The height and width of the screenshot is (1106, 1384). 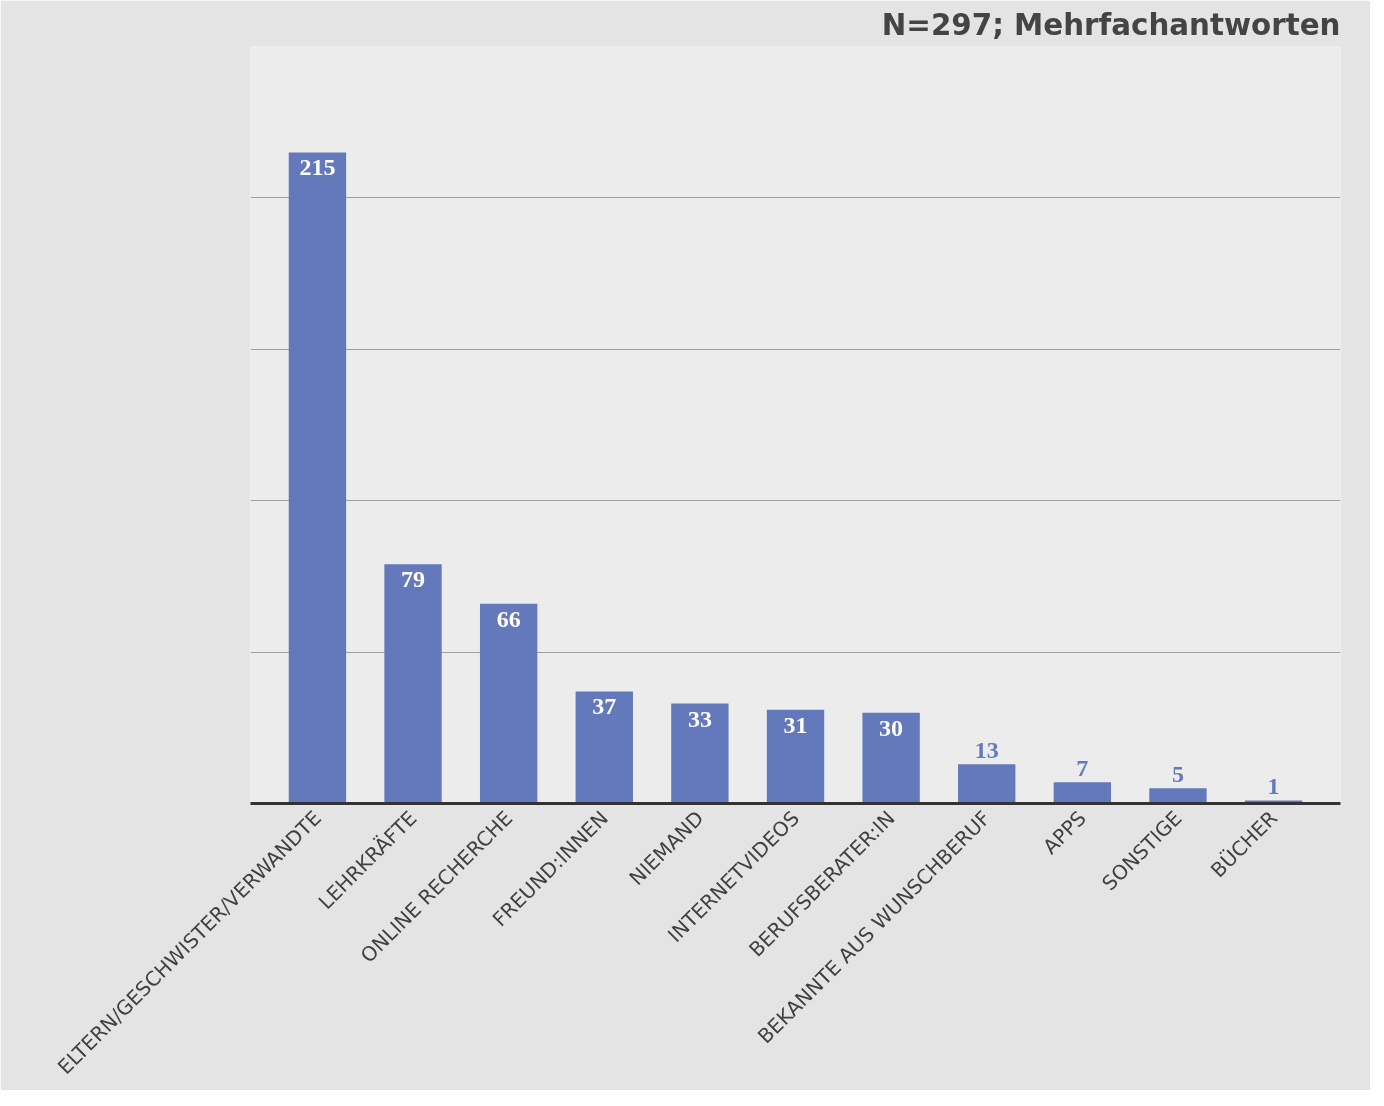 What do you see at coordinates (795, 724) in the screenshot?
I see `data-label: 31` at bounding box center [795, 724].